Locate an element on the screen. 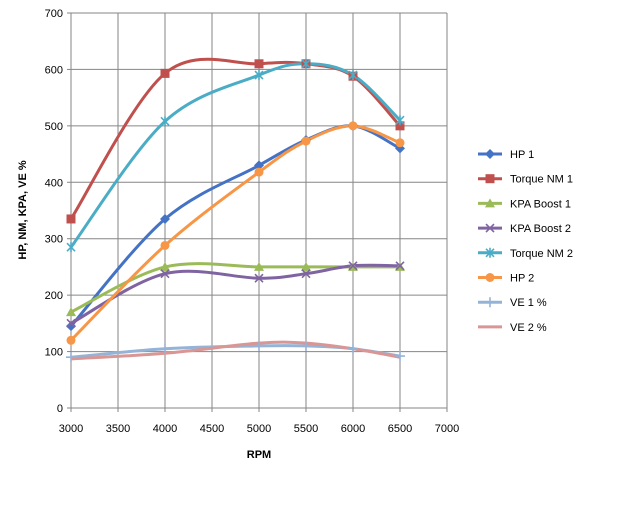  x-tick-label: 6500 is located at coordinates (400, 429).